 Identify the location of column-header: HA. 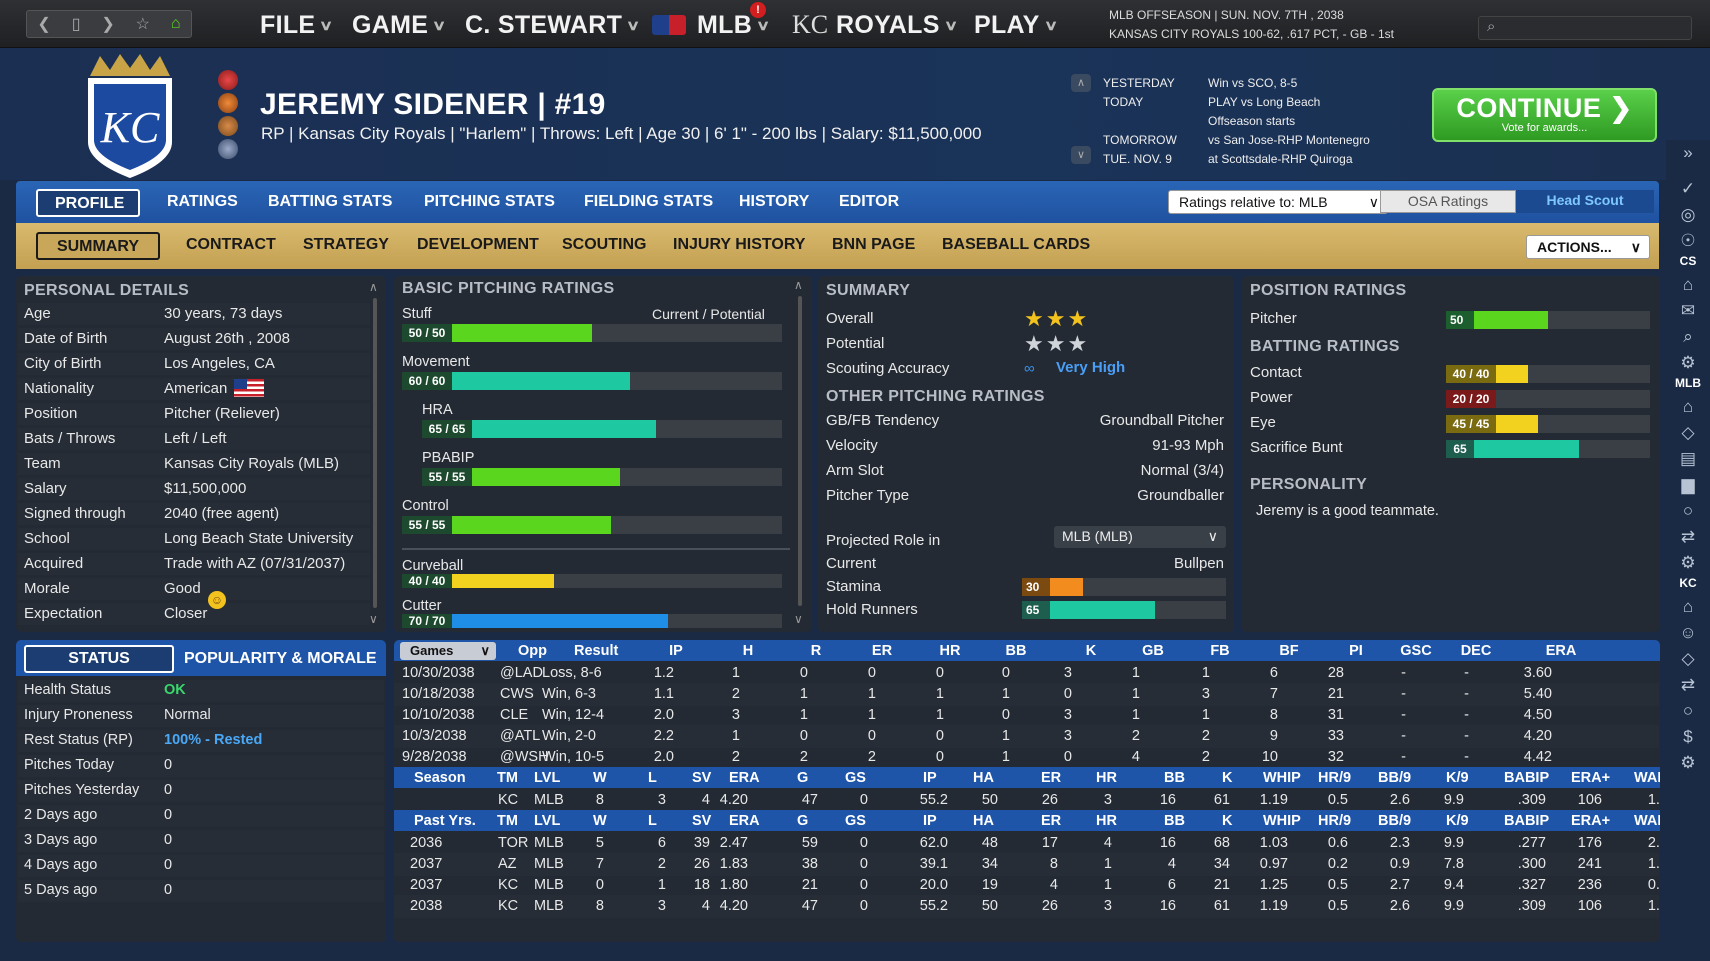
(983, 778).